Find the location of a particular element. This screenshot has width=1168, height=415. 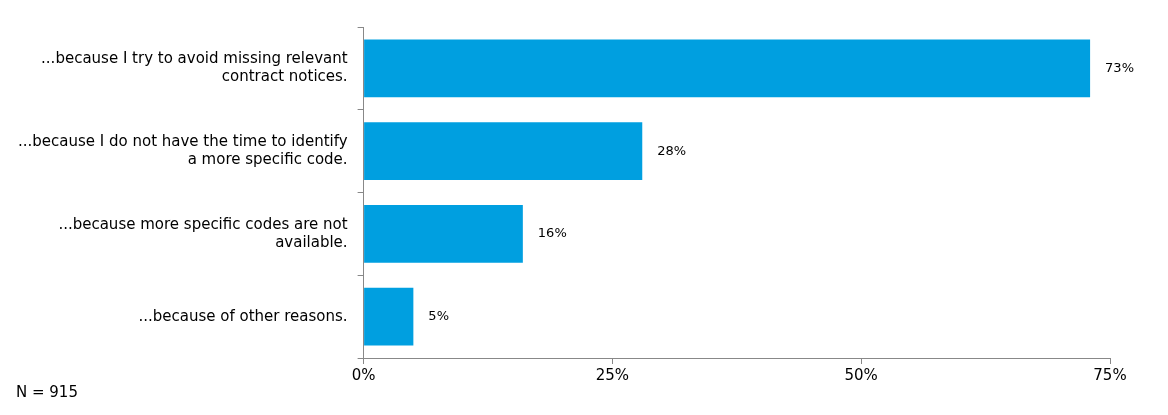

text: N = 915 is located at coordinates (47, 392).